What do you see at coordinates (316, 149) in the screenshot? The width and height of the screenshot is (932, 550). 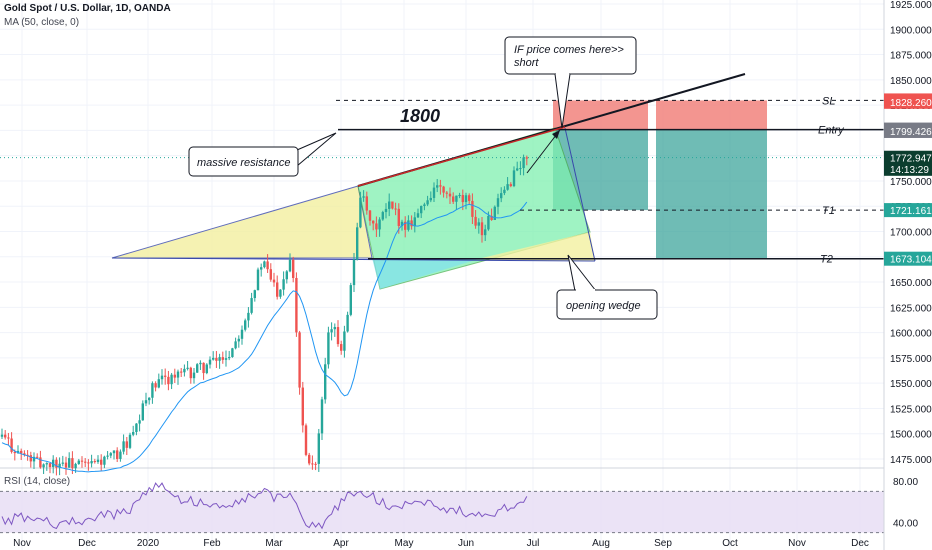 I see `resistance-callout-pointer` at bounding box center [316, 149].